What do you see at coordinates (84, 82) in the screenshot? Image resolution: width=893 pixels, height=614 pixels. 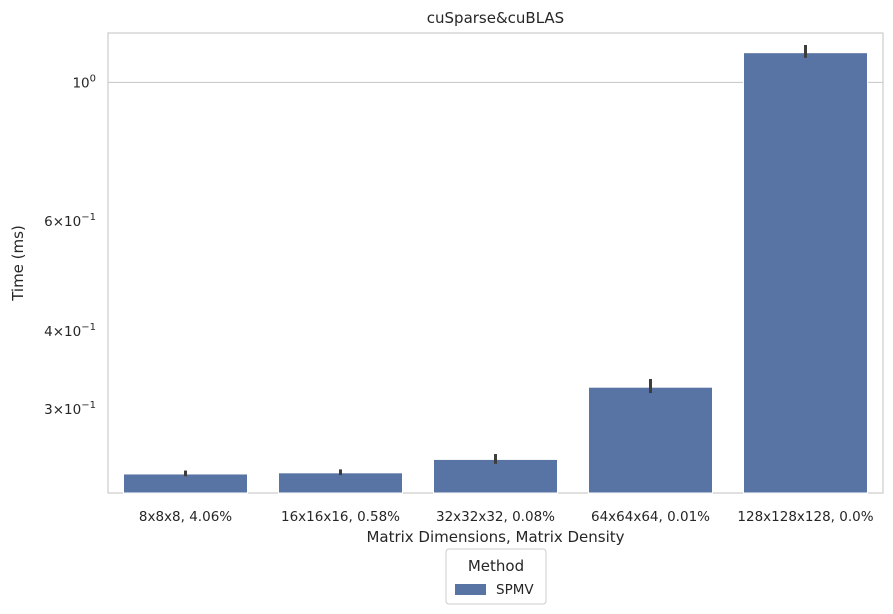 I see `y-tick-label: 100` at bounding box center [84, 82].